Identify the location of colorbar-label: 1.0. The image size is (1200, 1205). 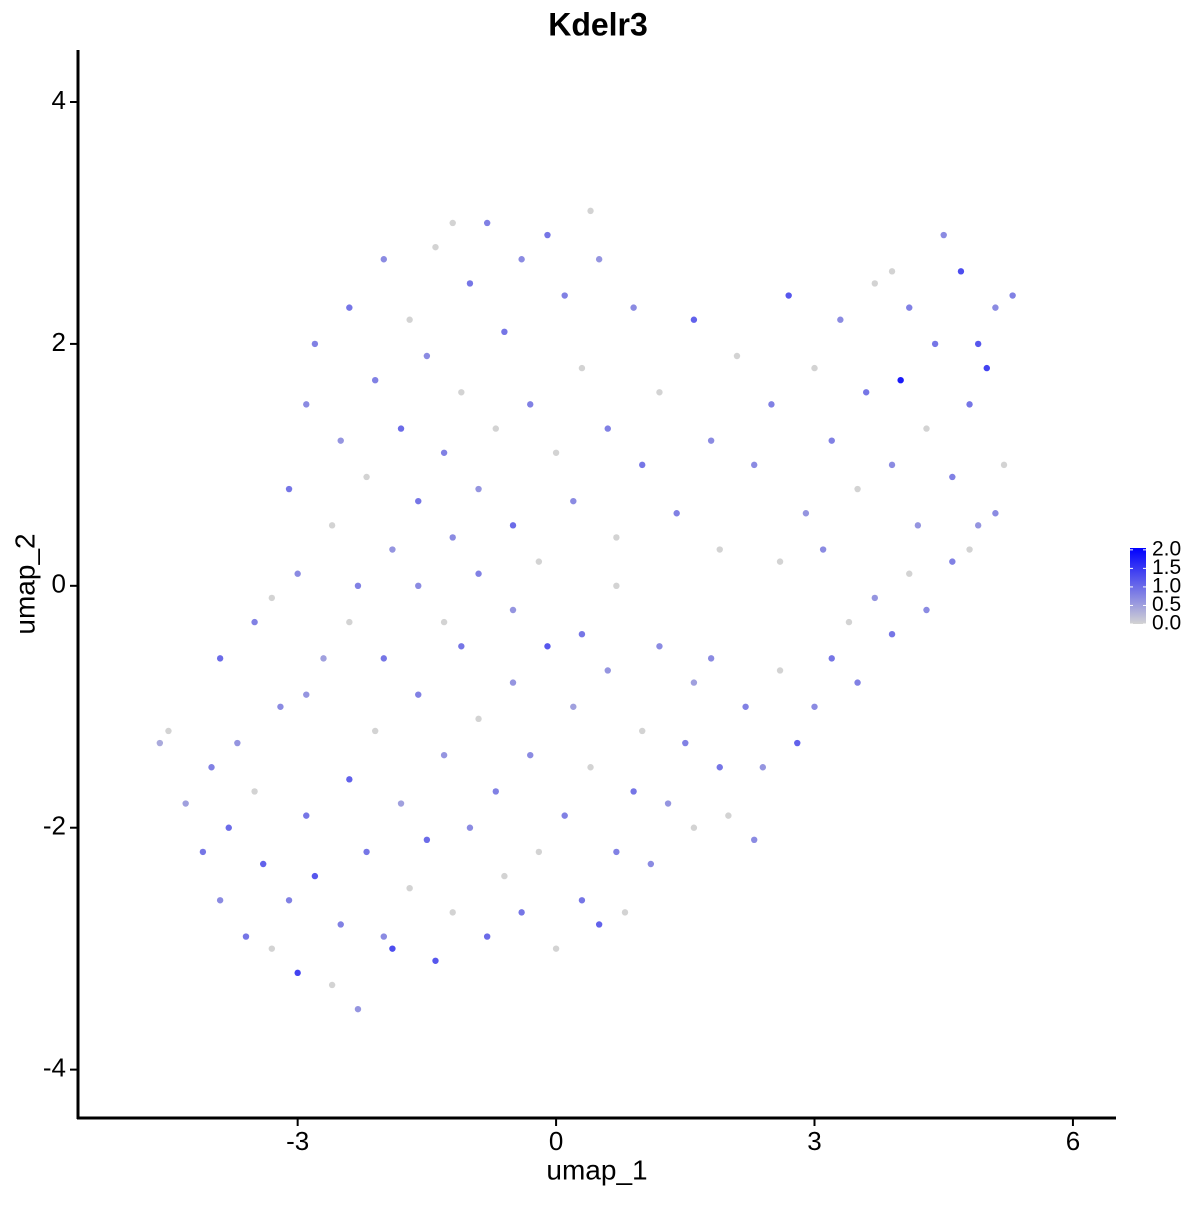
(1166, 585).